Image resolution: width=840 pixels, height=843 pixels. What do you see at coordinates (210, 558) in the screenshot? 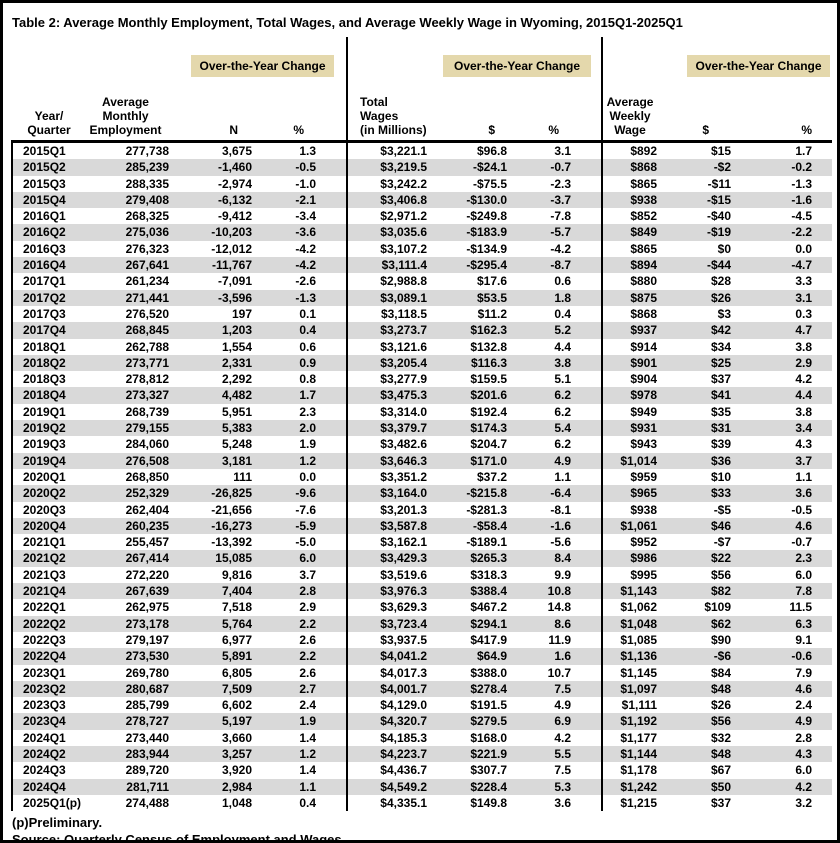
I see `cell-employment-change-n: 15,085` at bounding box center [210, 558].